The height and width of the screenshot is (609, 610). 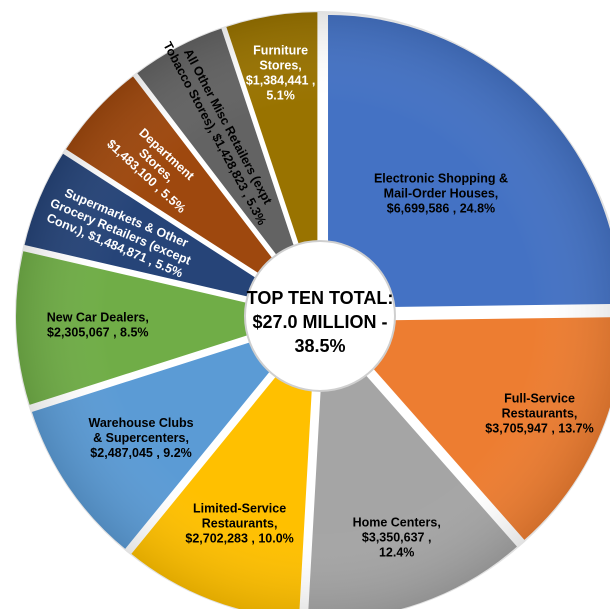 I want to click on slice-label-line: Electronic Shopping &, so click(x=441, y=178).